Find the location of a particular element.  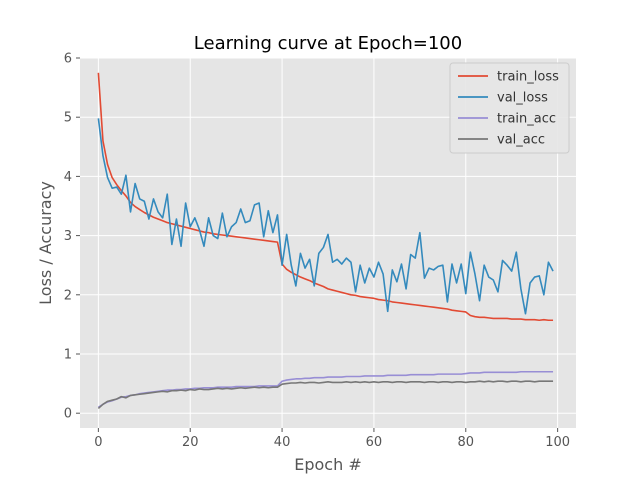

series-line-val-acc is located at coordinates (325, 395).